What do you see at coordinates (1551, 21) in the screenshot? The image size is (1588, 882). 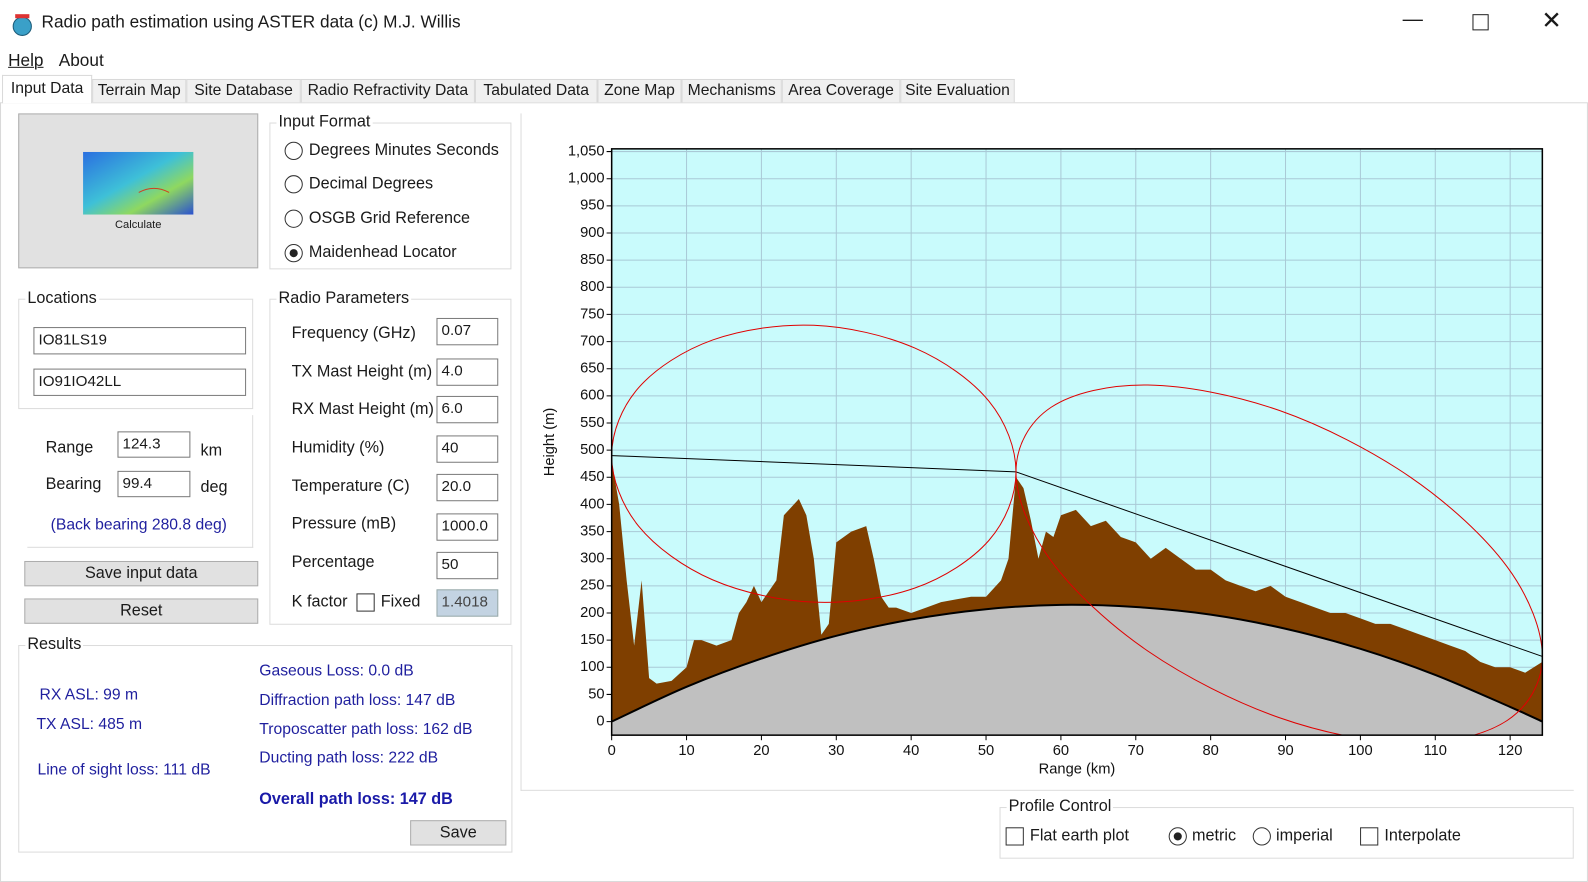 I see `close-button: ✕` at bounding box center [1551, 21].